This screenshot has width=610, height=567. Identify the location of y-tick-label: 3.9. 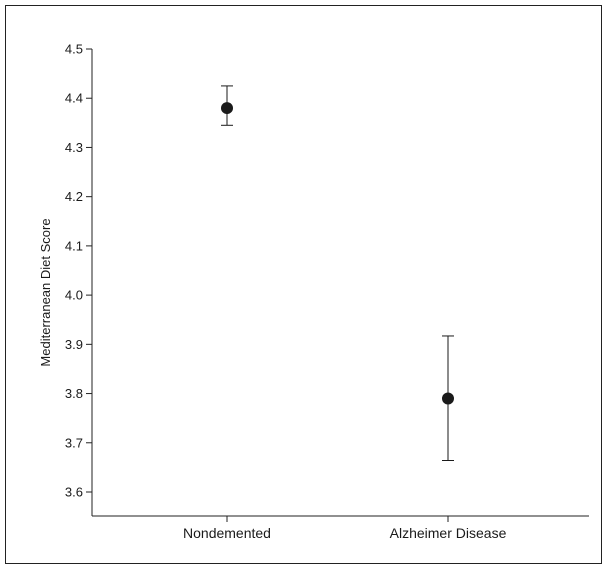
(74, 344).